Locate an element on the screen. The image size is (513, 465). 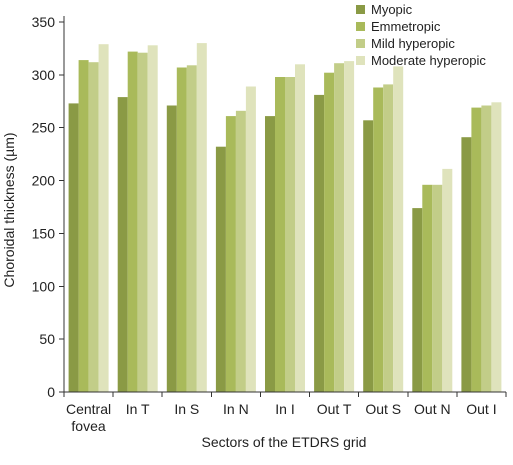
y-tick-label: 300 is located at coordinates (44, 75).